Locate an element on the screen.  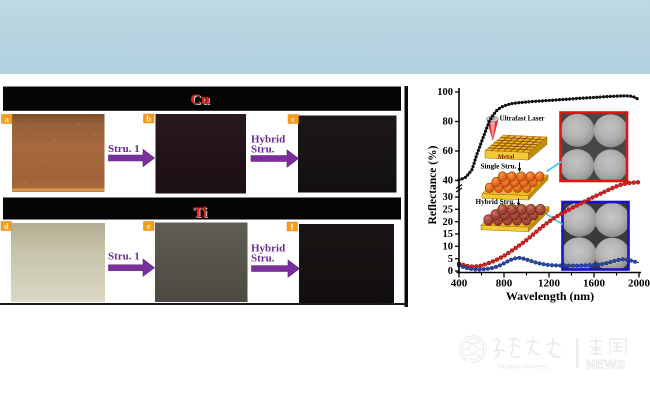
svg-text: e is located at coordinates (149, 226).